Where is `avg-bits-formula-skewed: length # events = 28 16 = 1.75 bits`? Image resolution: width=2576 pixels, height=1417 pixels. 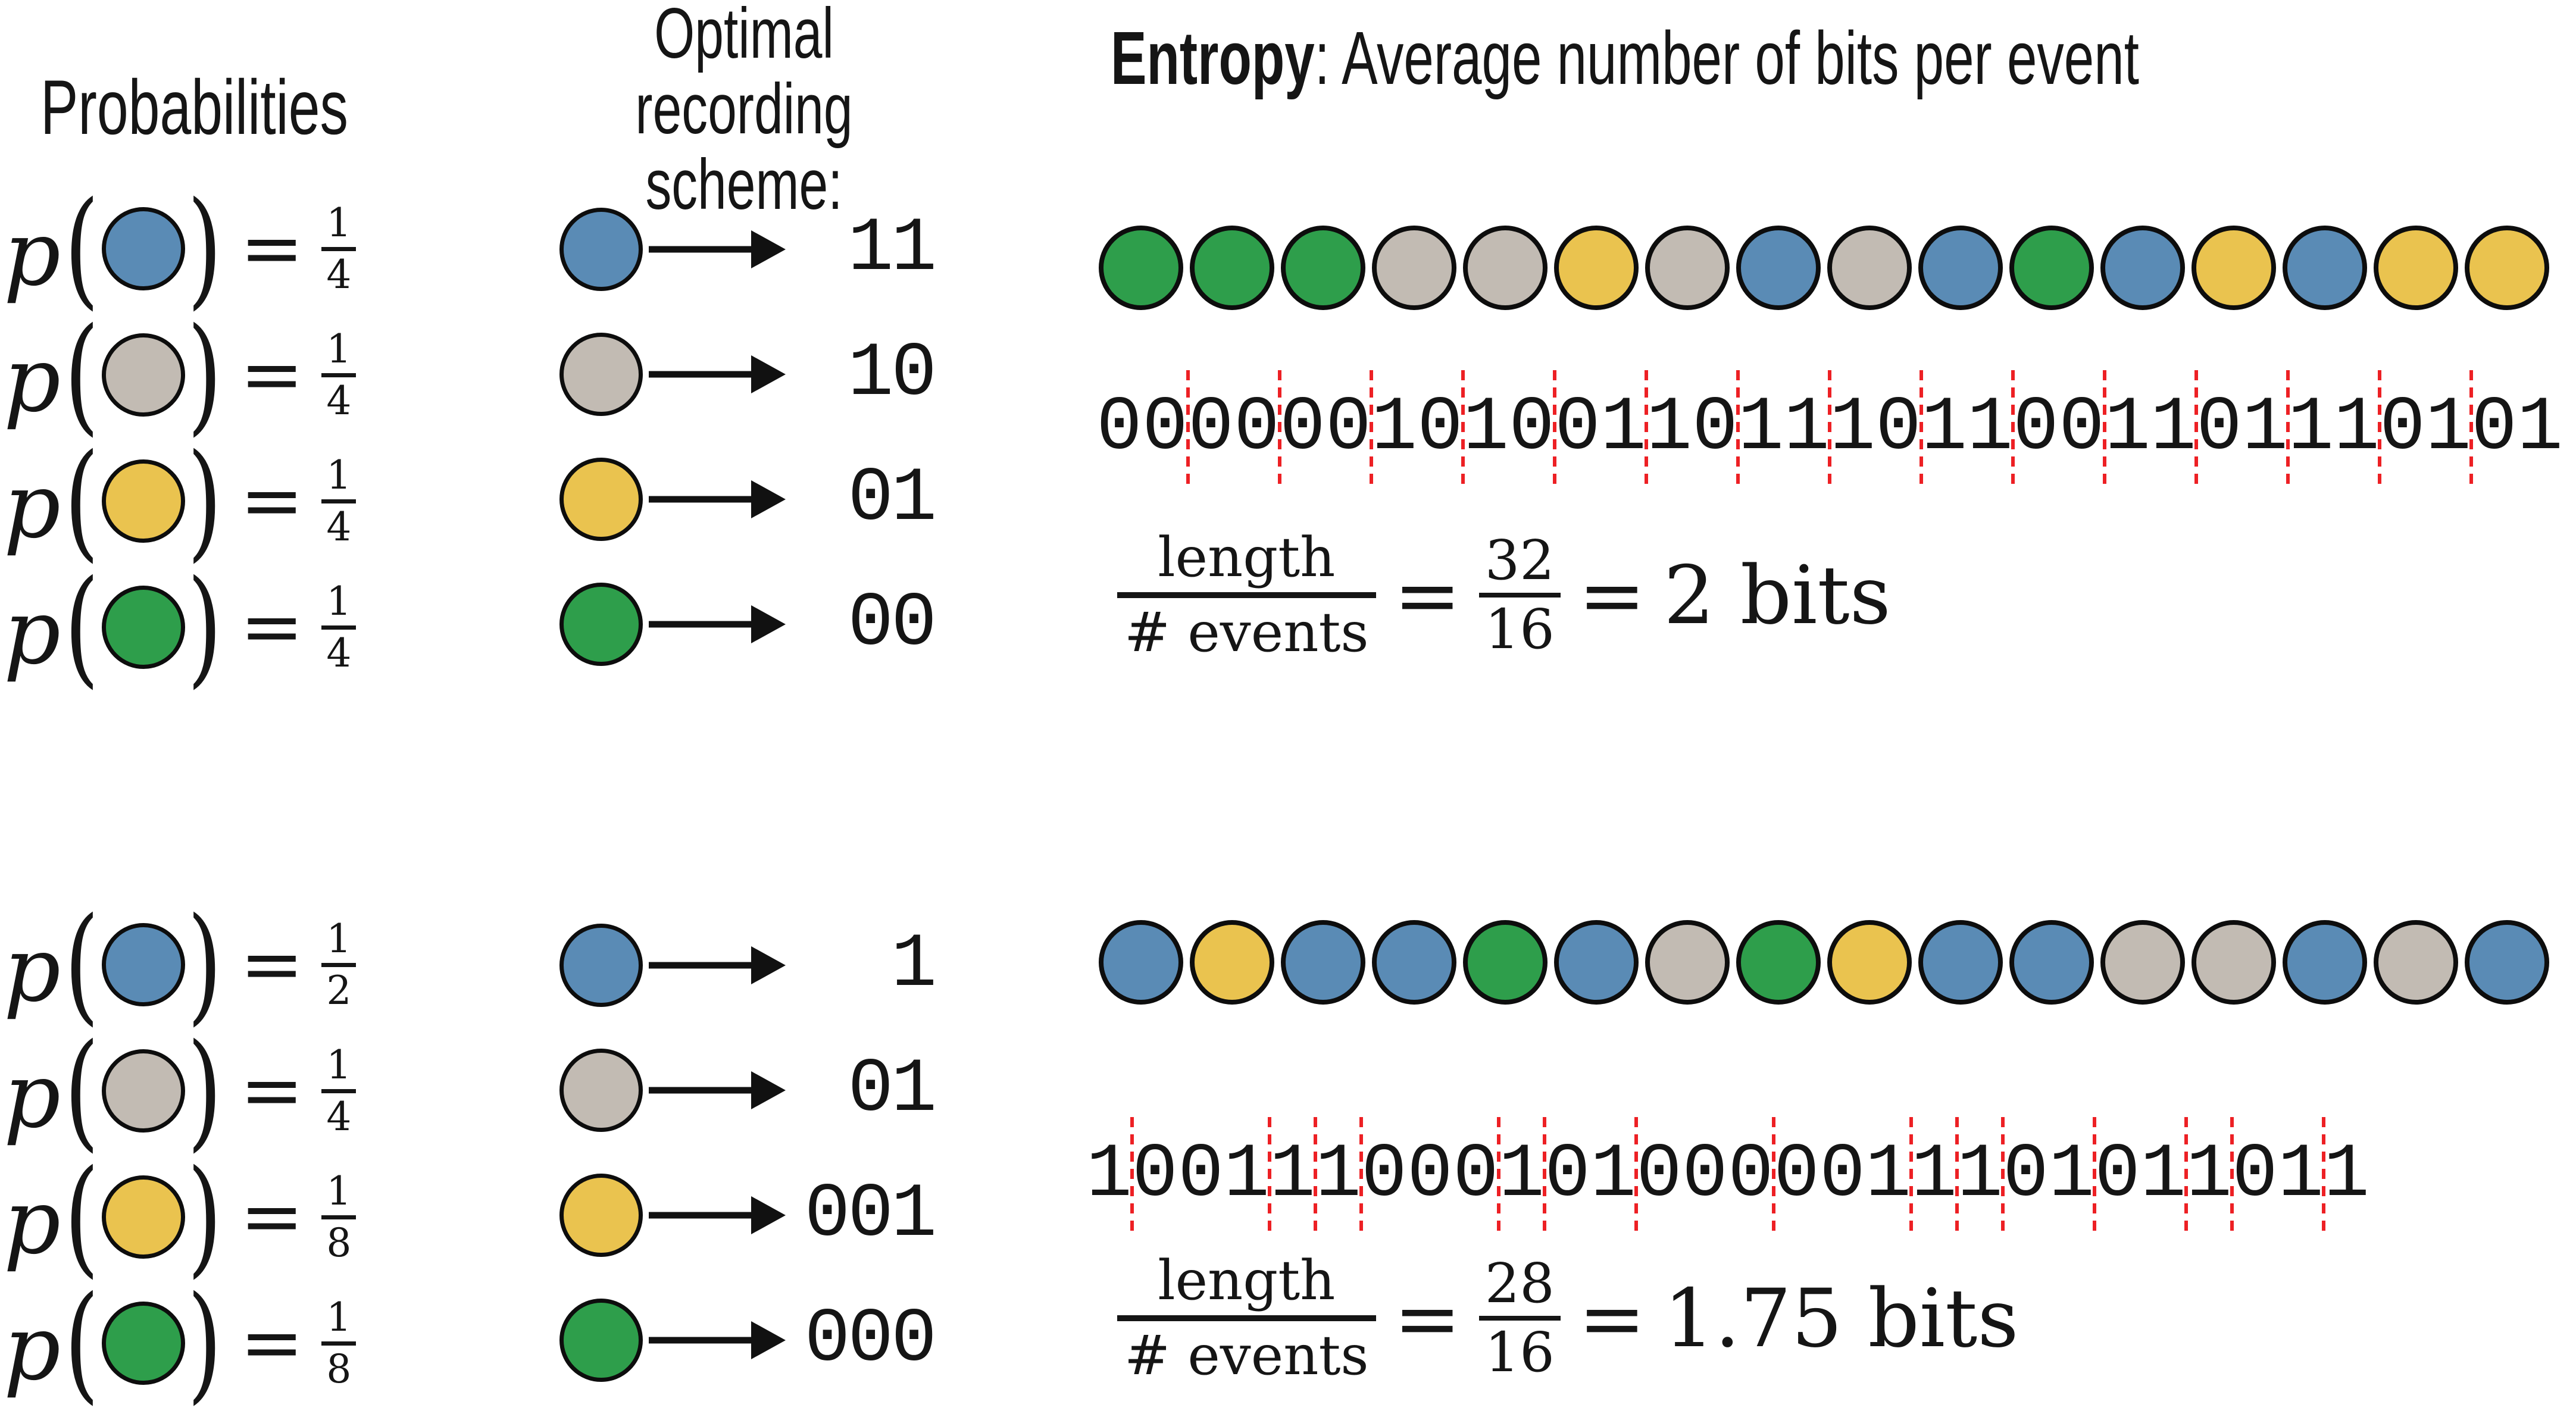
avg-bits-formula-skewed: length # events = 28 16 = 1.75 bits is located at coordinates (1568, 1319).